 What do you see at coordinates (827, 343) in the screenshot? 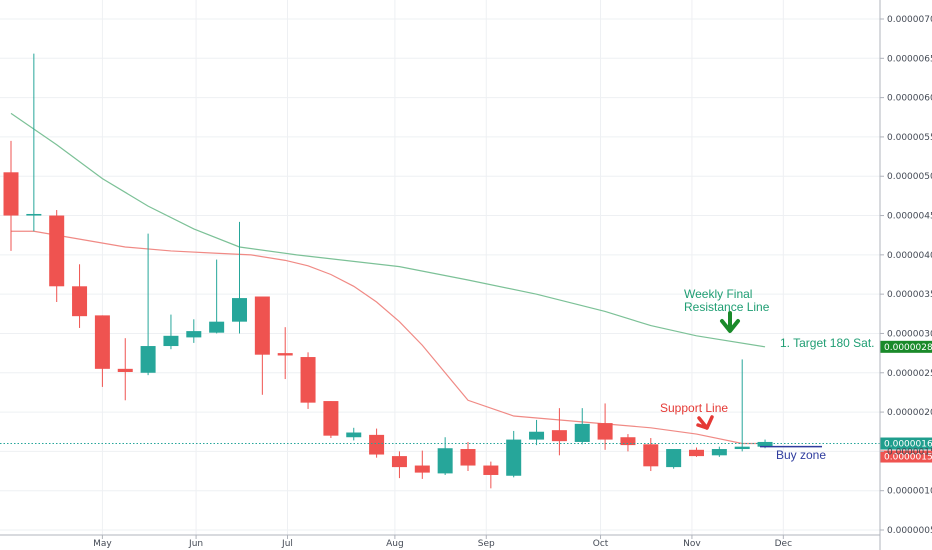
I see `target-label: 1. Target 180 Sat.` at bounding box center [827, 343].